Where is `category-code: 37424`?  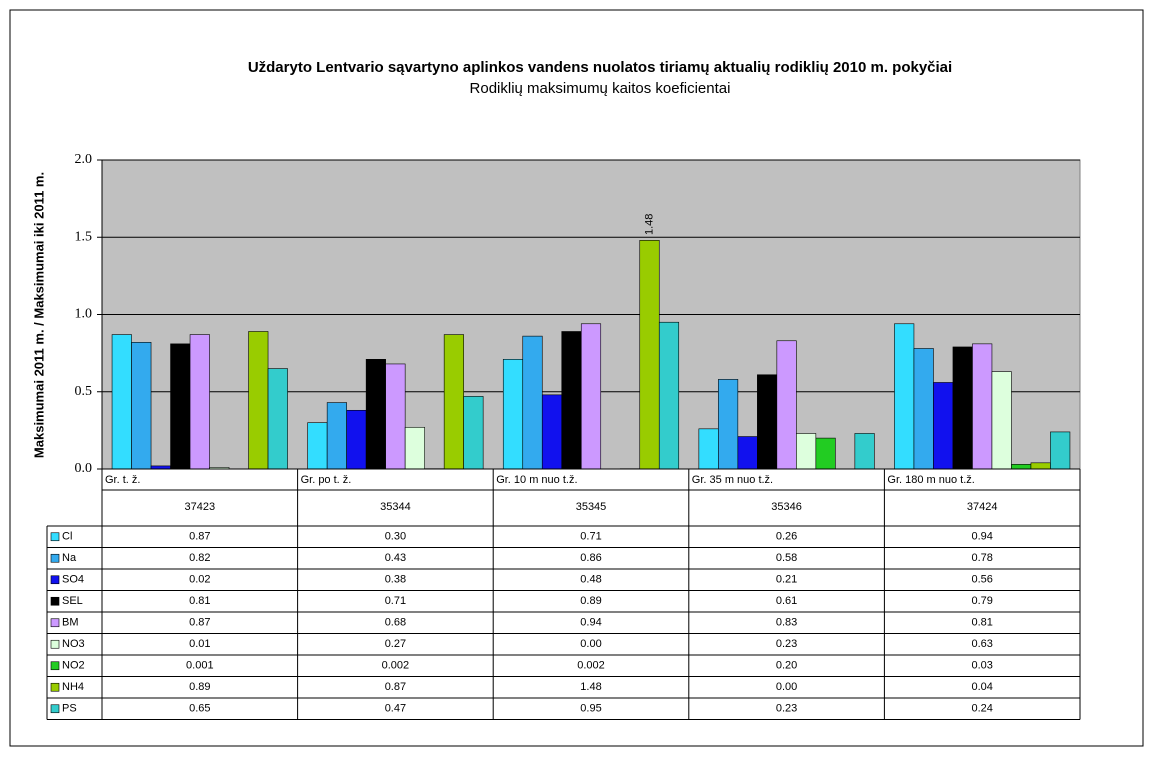
category-code: 37424 is located at coordinates (982, 507).